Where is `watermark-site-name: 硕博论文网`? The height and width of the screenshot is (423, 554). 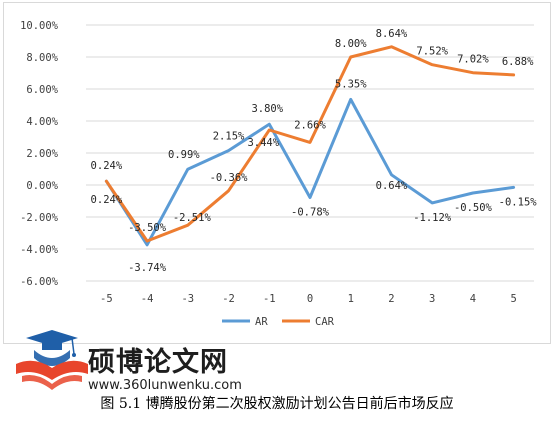 watermark-site-name: 硕博论文网 is located at coordinates (158, 362).